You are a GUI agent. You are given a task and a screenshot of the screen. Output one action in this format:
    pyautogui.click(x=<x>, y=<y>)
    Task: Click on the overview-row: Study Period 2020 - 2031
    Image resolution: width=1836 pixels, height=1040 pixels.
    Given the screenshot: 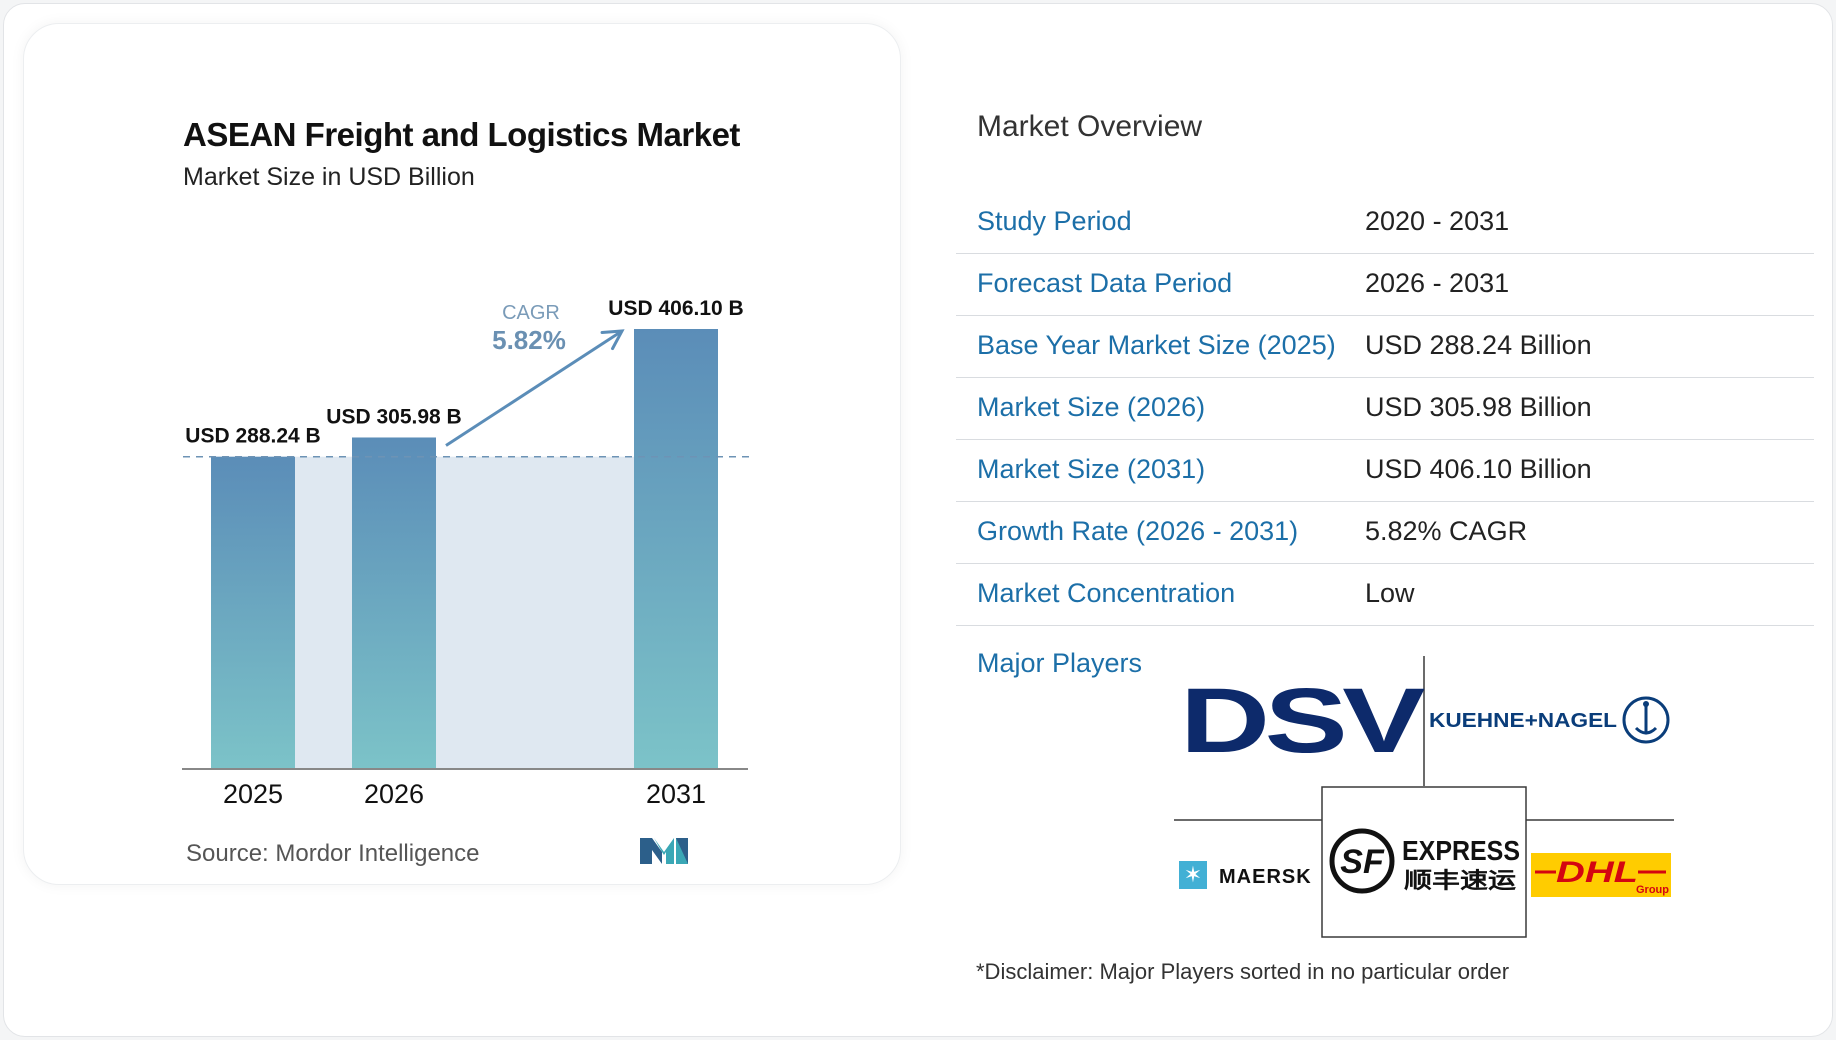 What is the action you would take?
    pyautogui.click(x=1385, y=223)
    